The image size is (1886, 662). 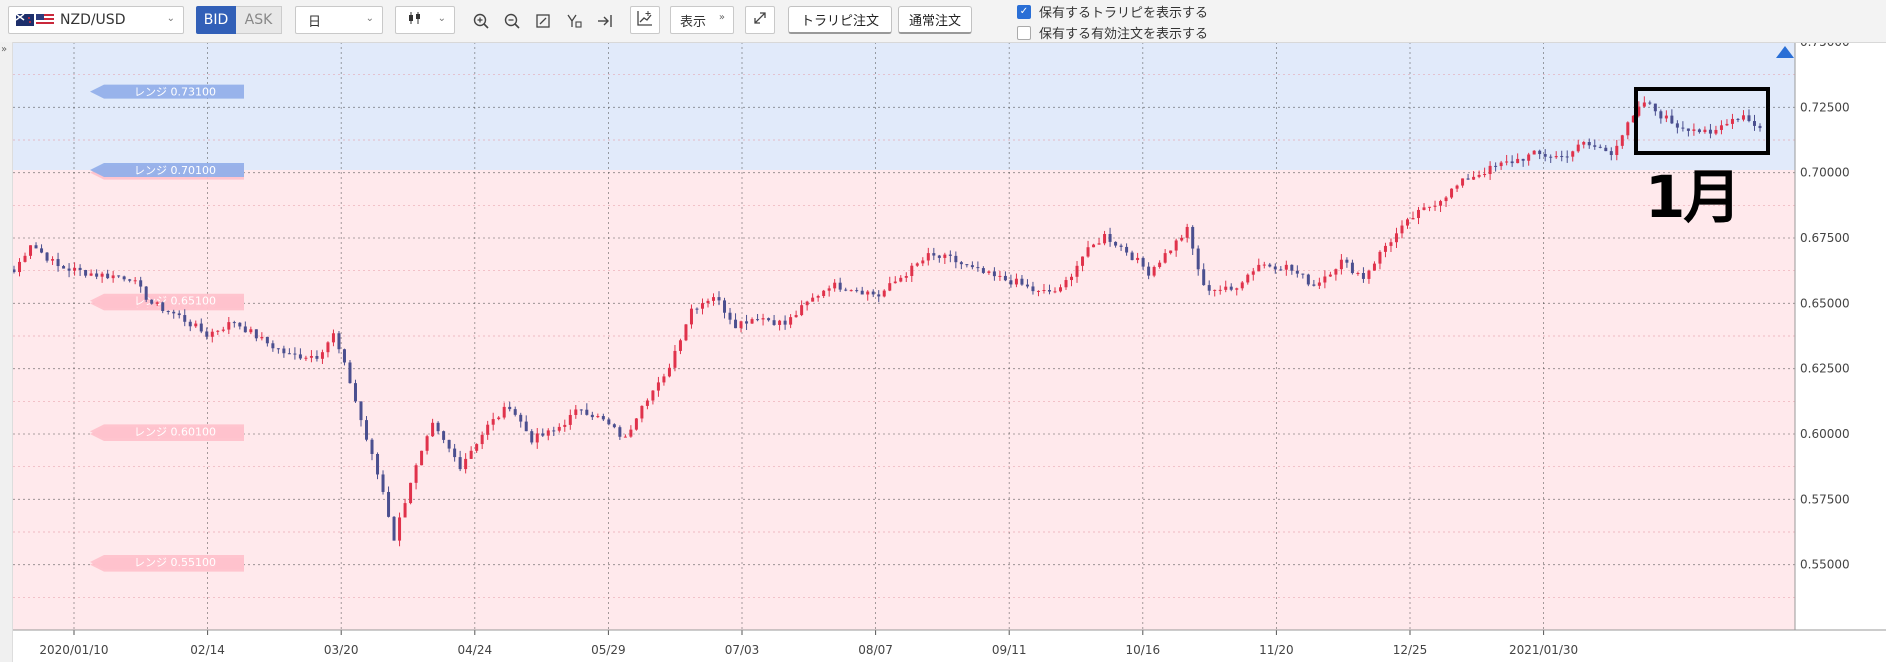 I want to click on zoom-in-icon, so click(x=481, y=21).